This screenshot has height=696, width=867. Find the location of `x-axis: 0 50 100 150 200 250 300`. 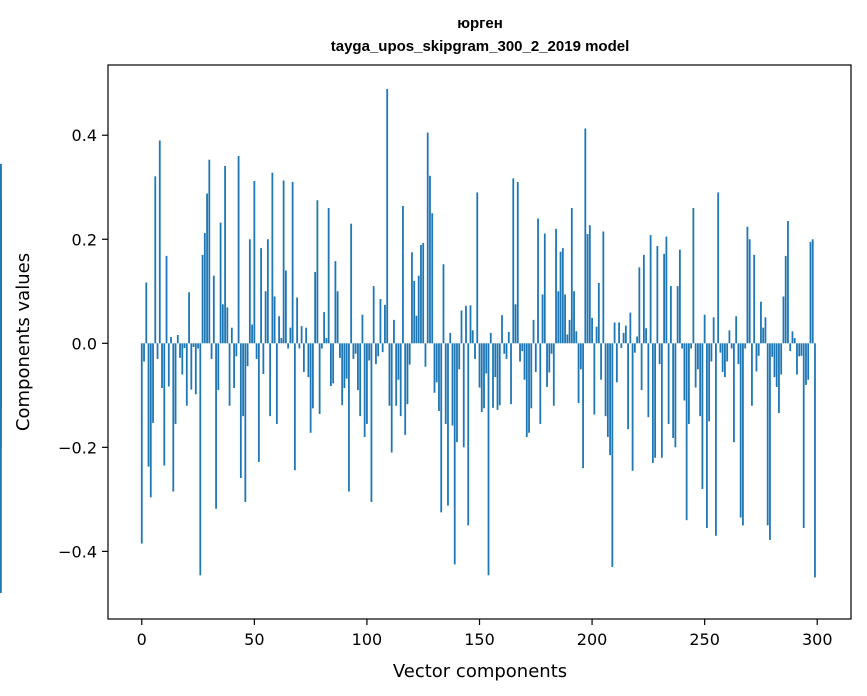

x-axis: 0 50 100 150 200 250 300 is located at coordinates (485, 634).